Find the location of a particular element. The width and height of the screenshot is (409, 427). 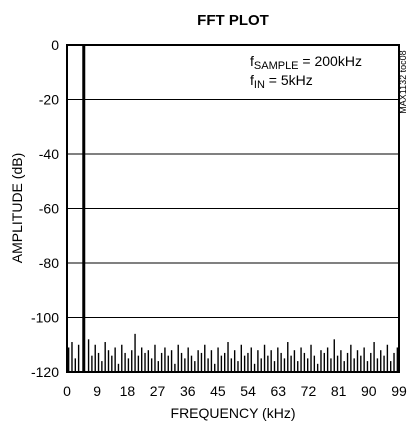

figure-code: MAX1132 toc08 is located at coordinates (403, 81).